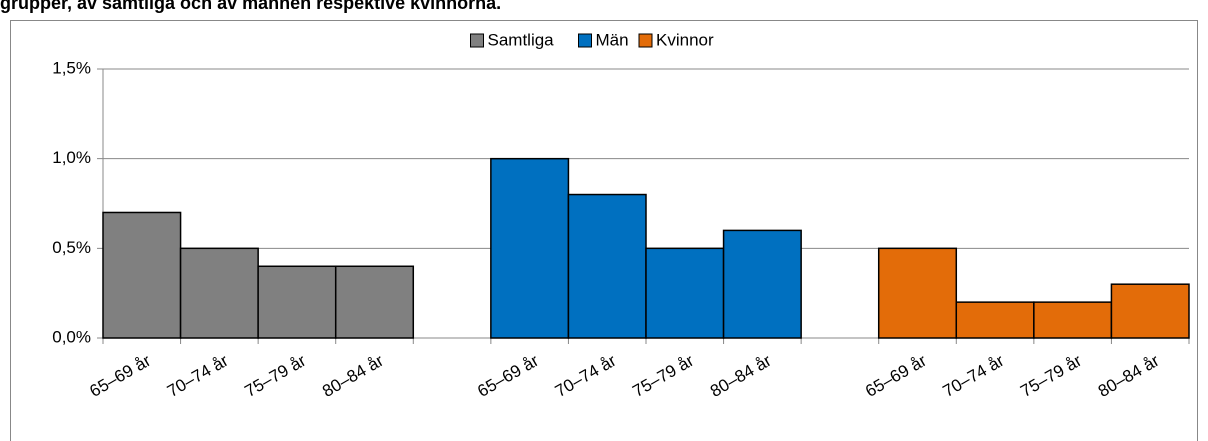 The height and width of the screenshot is (441, 1208). I want to click on legend-label: Män, so click(612, 39).